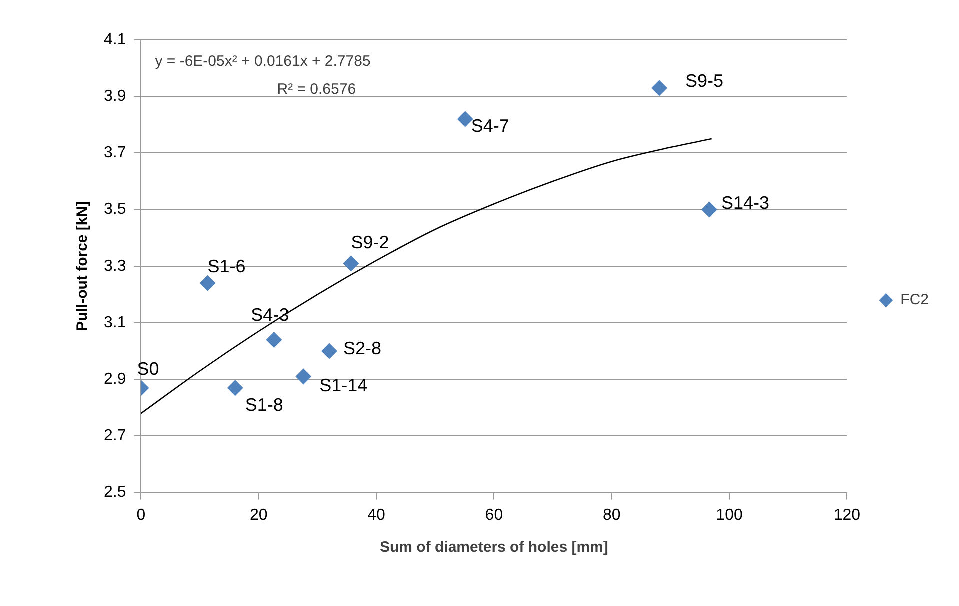  What do you see at coordinates (227, 266) in the screenshot?
I see `annotation: S1-6` at bounding box center [227, 266].